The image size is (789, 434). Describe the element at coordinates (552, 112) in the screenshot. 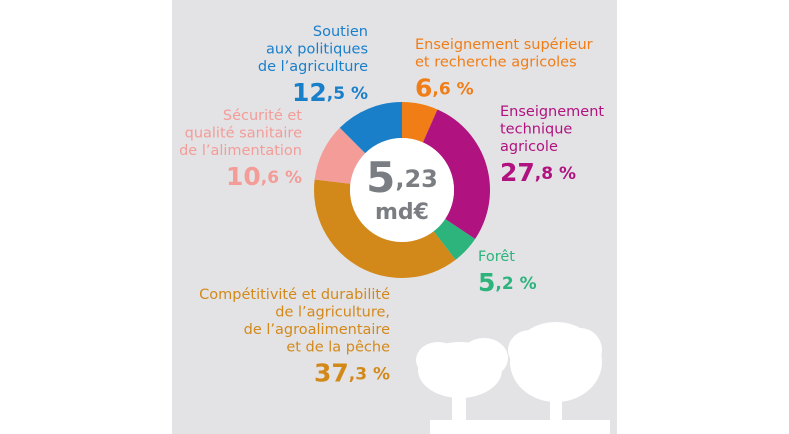

I see `label-line: Enseignement` at that location.